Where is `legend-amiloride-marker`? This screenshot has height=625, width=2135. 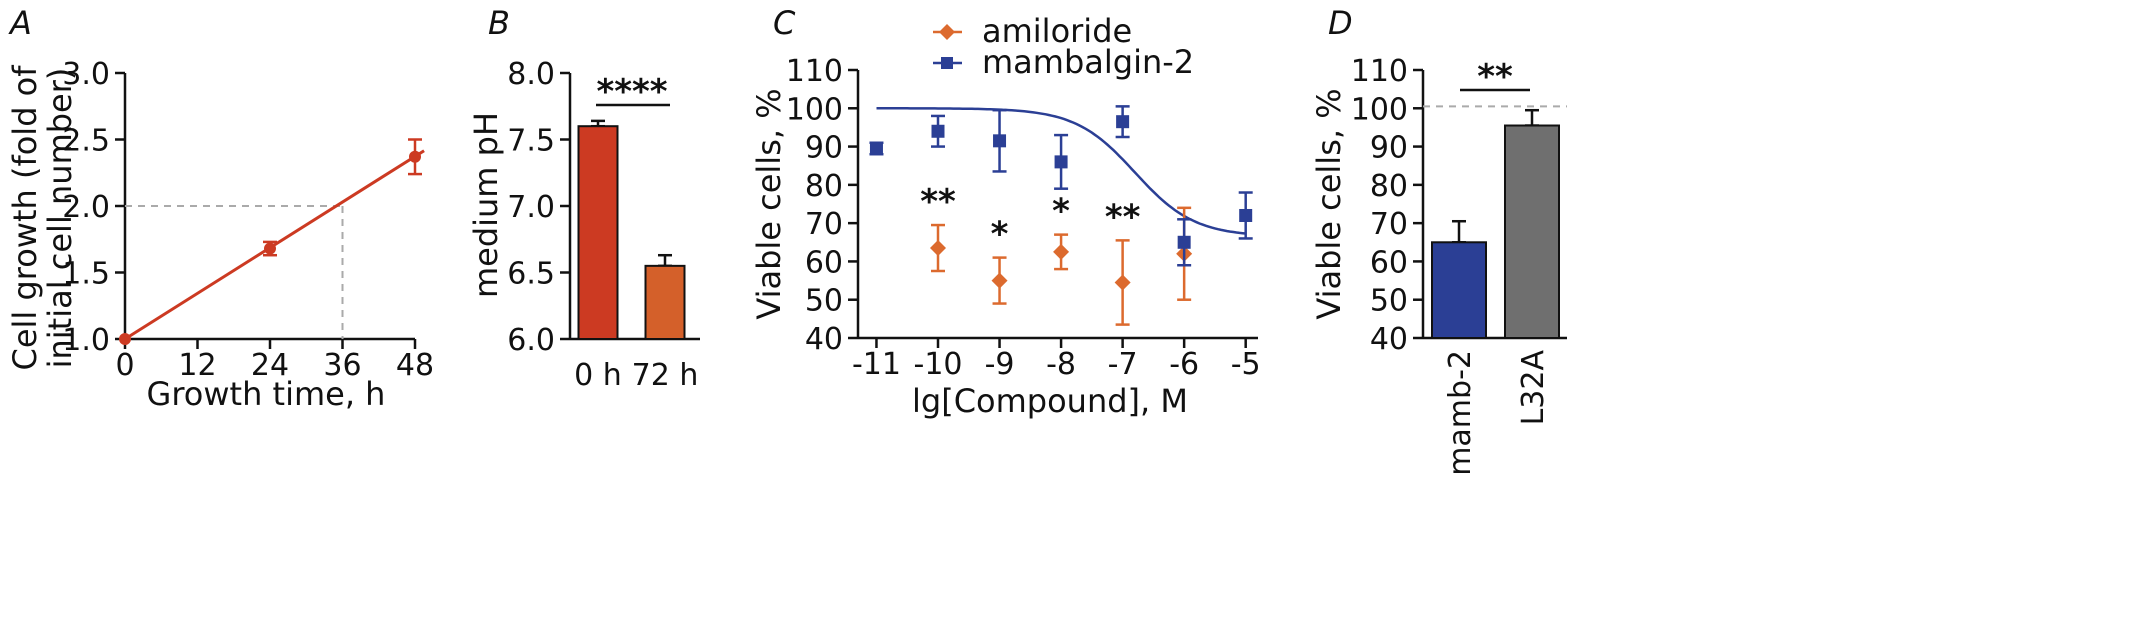
legend-amiloride-marker is located at coordinates (947, 32).